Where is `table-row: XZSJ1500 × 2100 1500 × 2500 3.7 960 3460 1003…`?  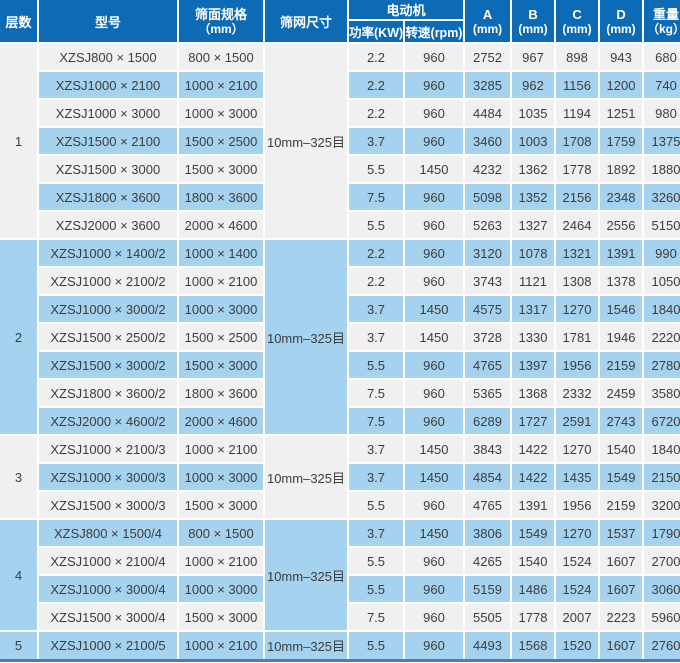
table-row: XZSJ1500 × 2100 1500 × 2500 3.7 960 3460 1003… is located at coordinates (340, 141).